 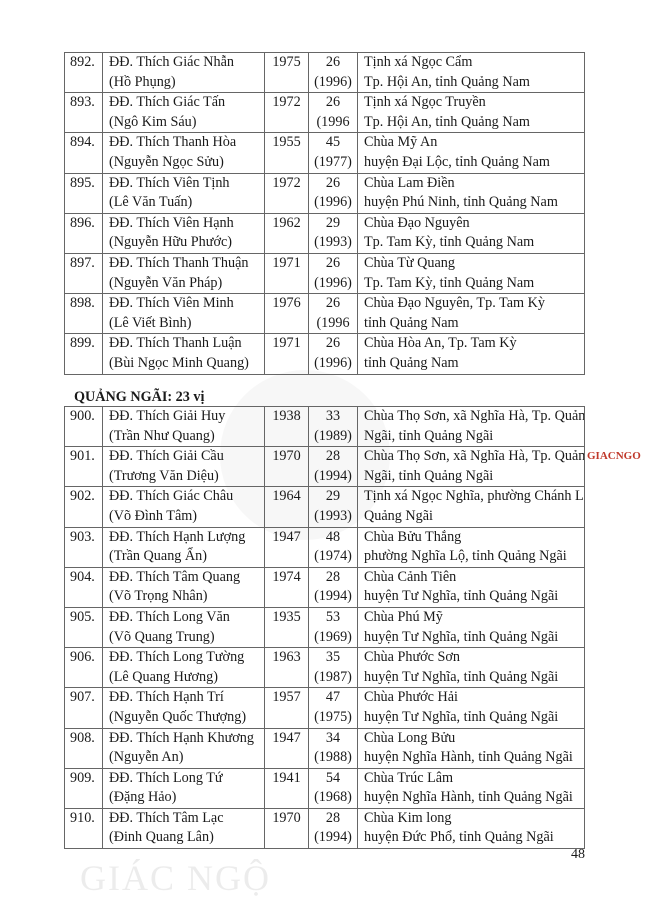 I want to click on monk-name-line: ĐĐ. Thích Giải Cầu, so click(x=166, y=456).